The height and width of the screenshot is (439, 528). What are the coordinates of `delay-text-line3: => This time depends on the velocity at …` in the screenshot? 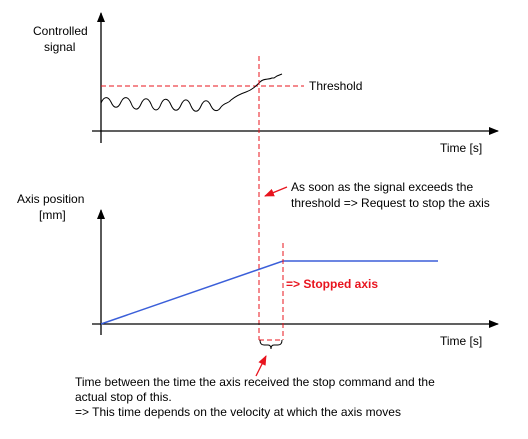 It's located at (238, 412).